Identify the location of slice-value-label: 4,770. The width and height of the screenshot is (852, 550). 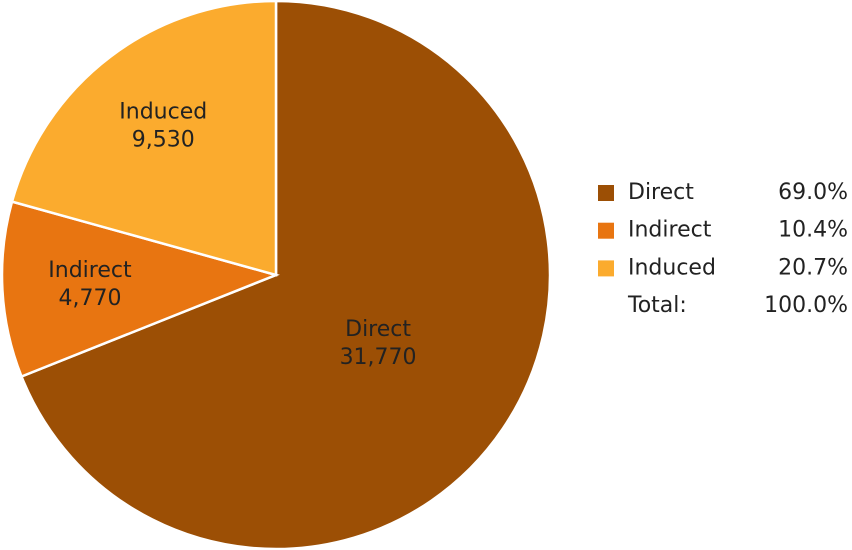
(89, 298).